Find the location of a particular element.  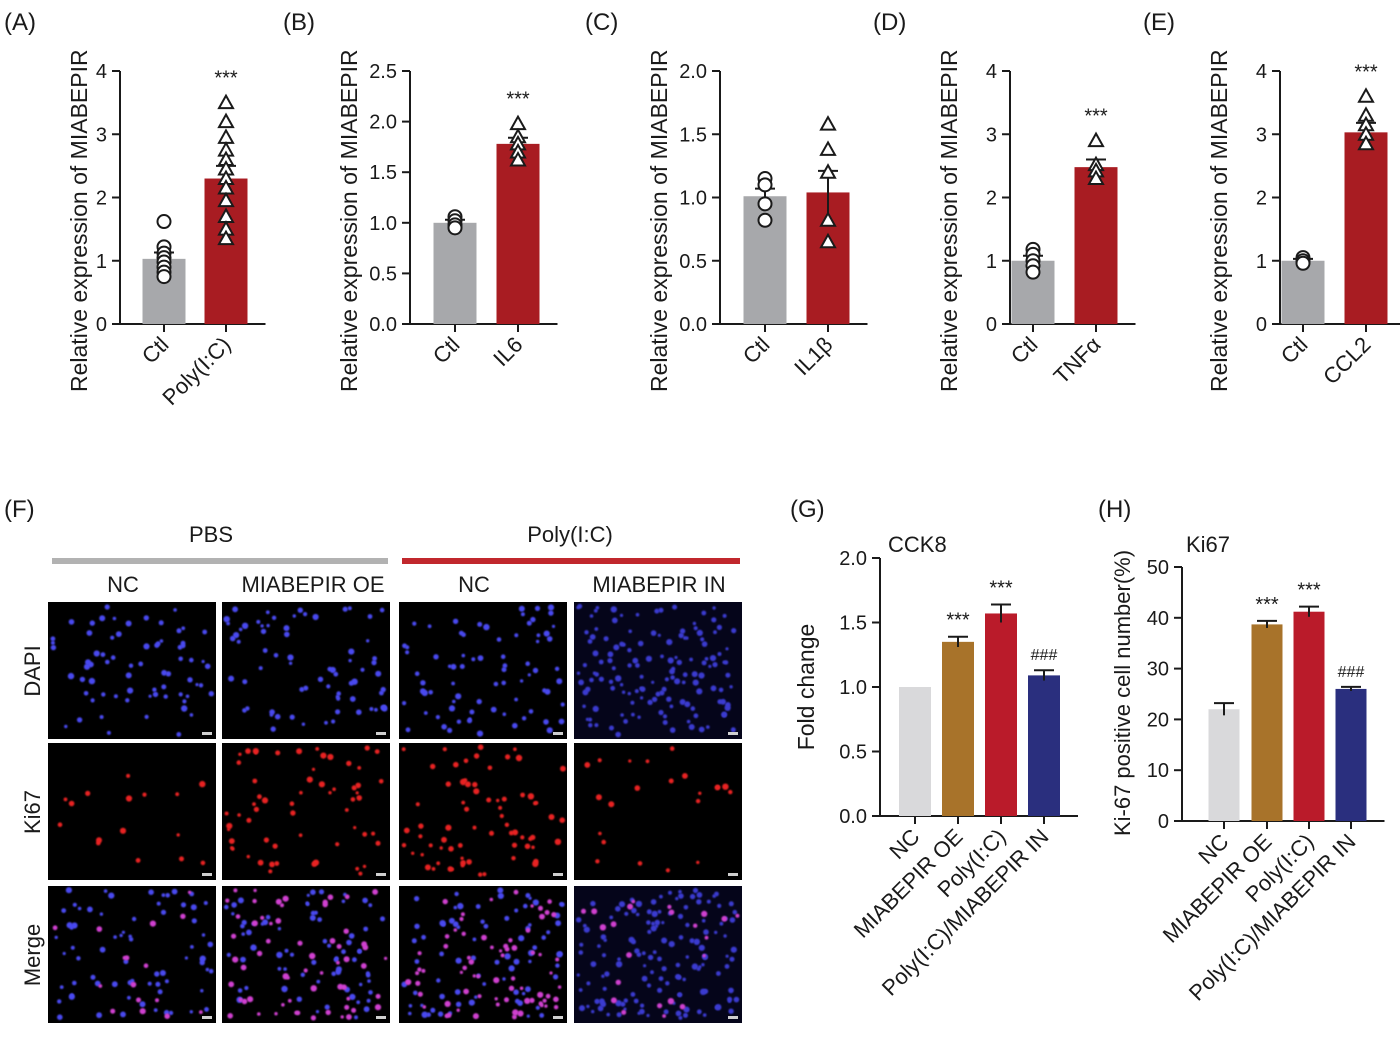

row-label-ki67: Ki67 is located at coordinates (32, 812).